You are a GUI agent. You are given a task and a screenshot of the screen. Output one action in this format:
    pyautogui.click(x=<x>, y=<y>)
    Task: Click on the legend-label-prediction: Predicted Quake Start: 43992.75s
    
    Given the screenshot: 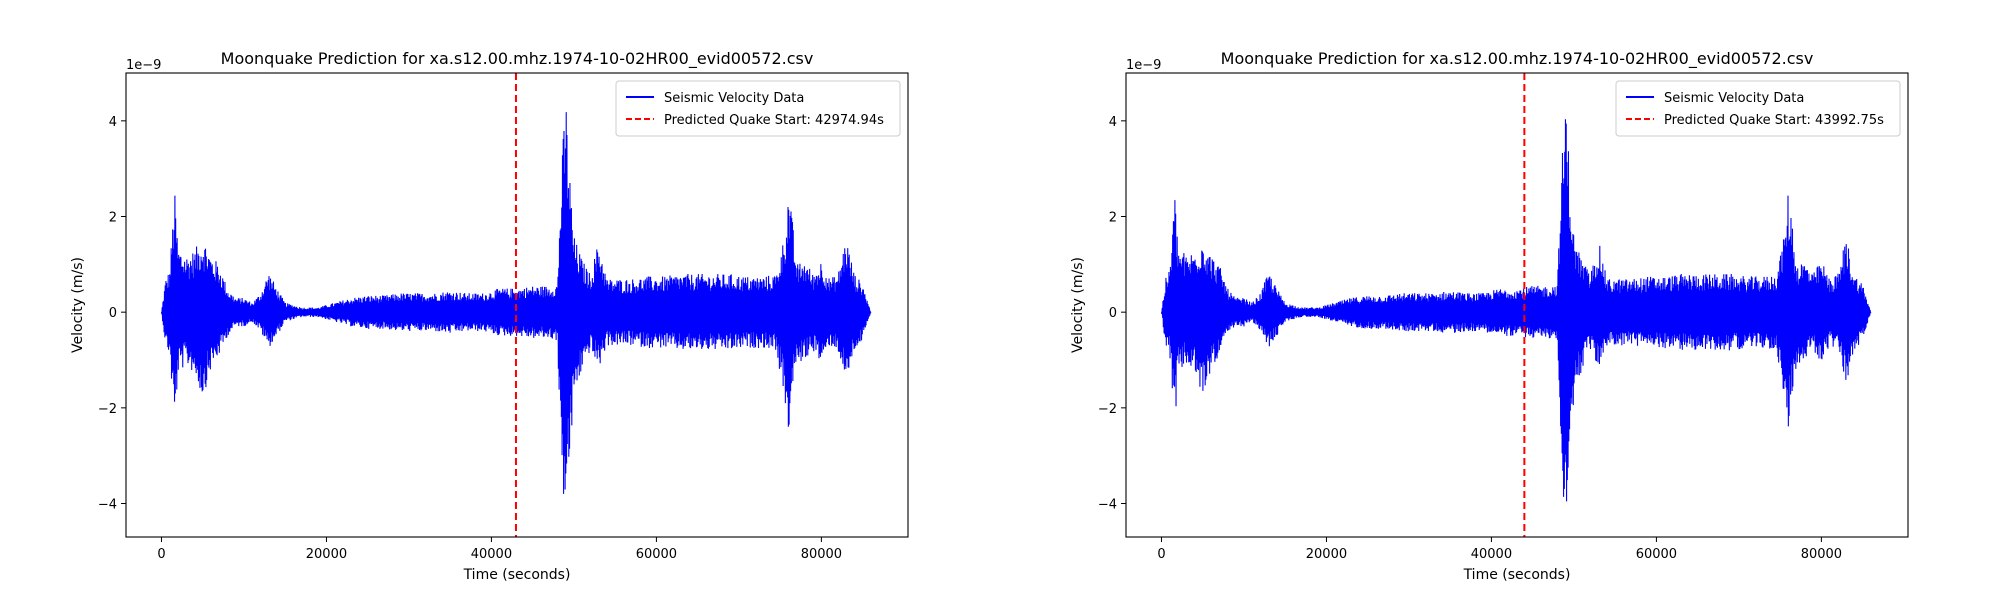 What is the action you would take?
    pyautogui.click(x=1774, y=120)
    